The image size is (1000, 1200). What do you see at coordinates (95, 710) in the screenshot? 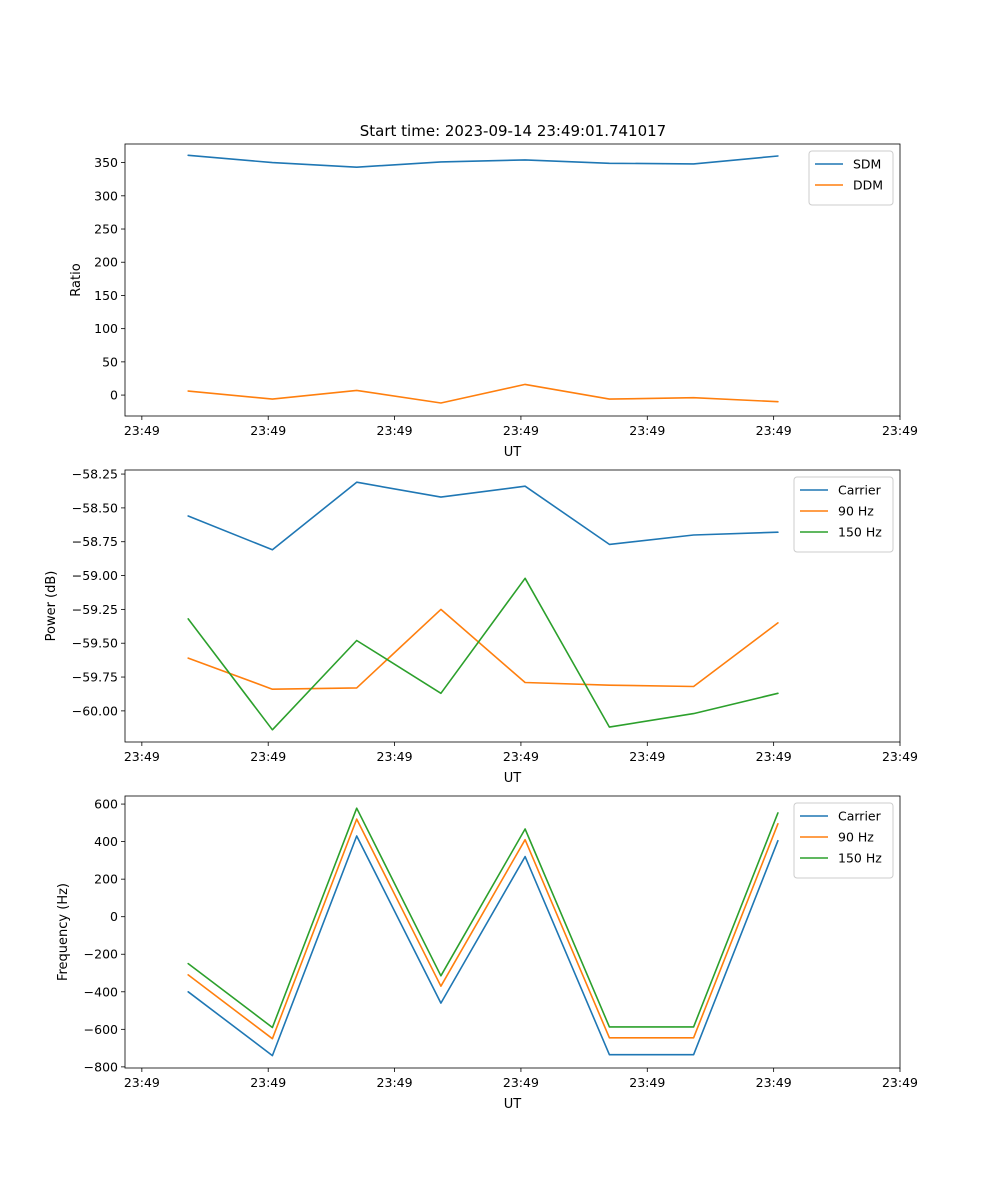
I see `y-tick-label: −60.00` at bounding box center [95, 710].